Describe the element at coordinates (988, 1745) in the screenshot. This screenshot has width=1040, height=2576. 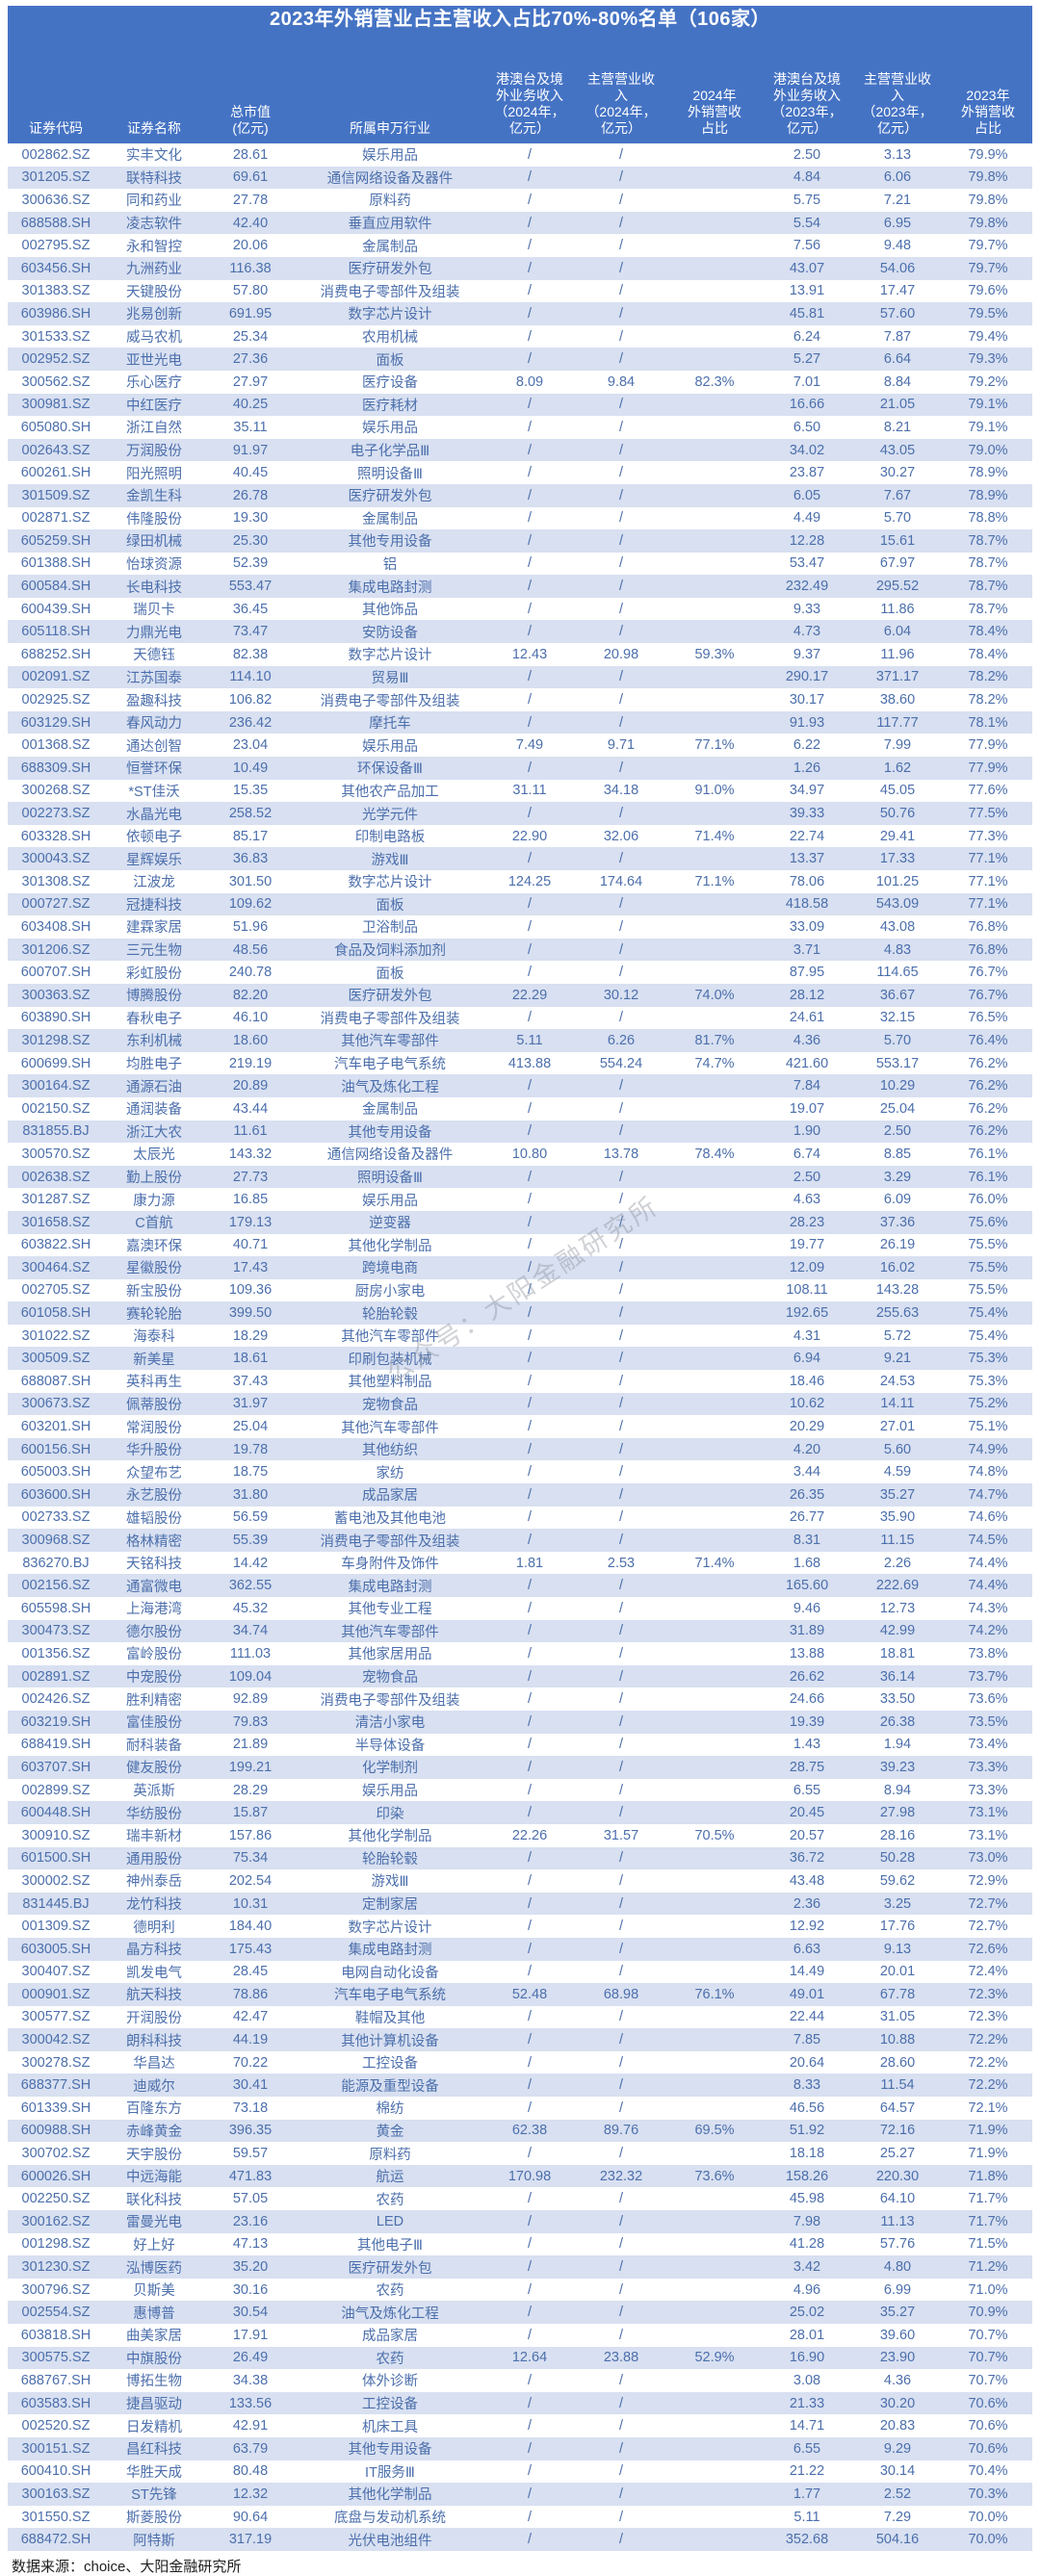
I see `cell-export-ratio-2023: 73.4%` at that location.